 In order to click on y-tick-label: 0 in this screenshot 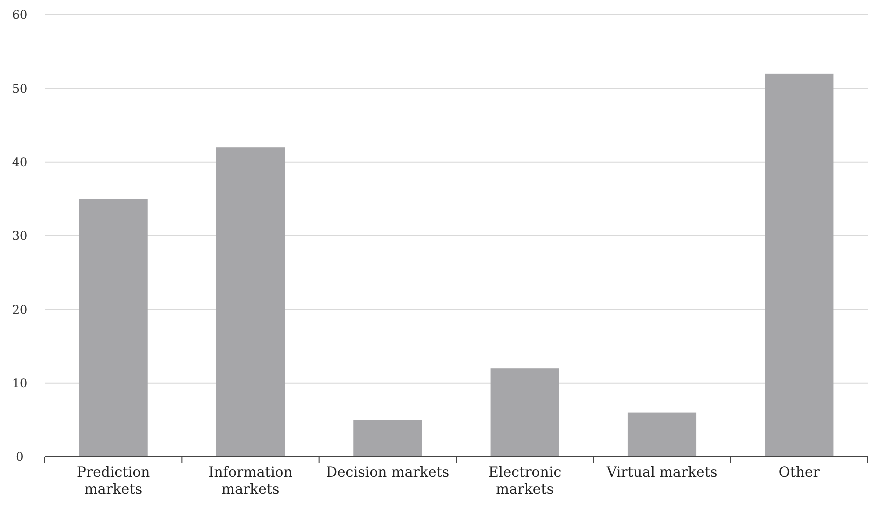, I will do `click(20, 457)`.